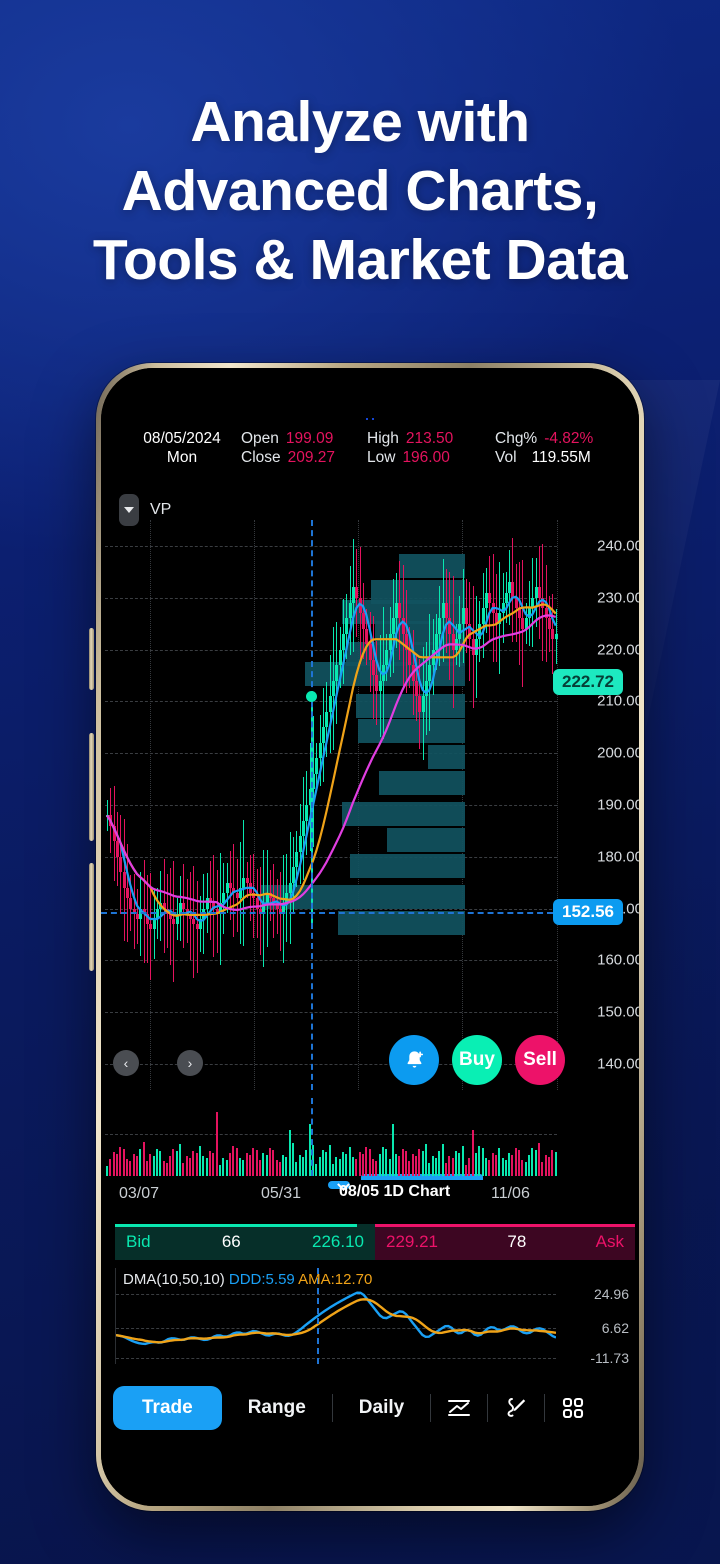 This screenshot has width=720, height=1564. I want to click on date-tick-2: 11/06, so click(510, 1193).